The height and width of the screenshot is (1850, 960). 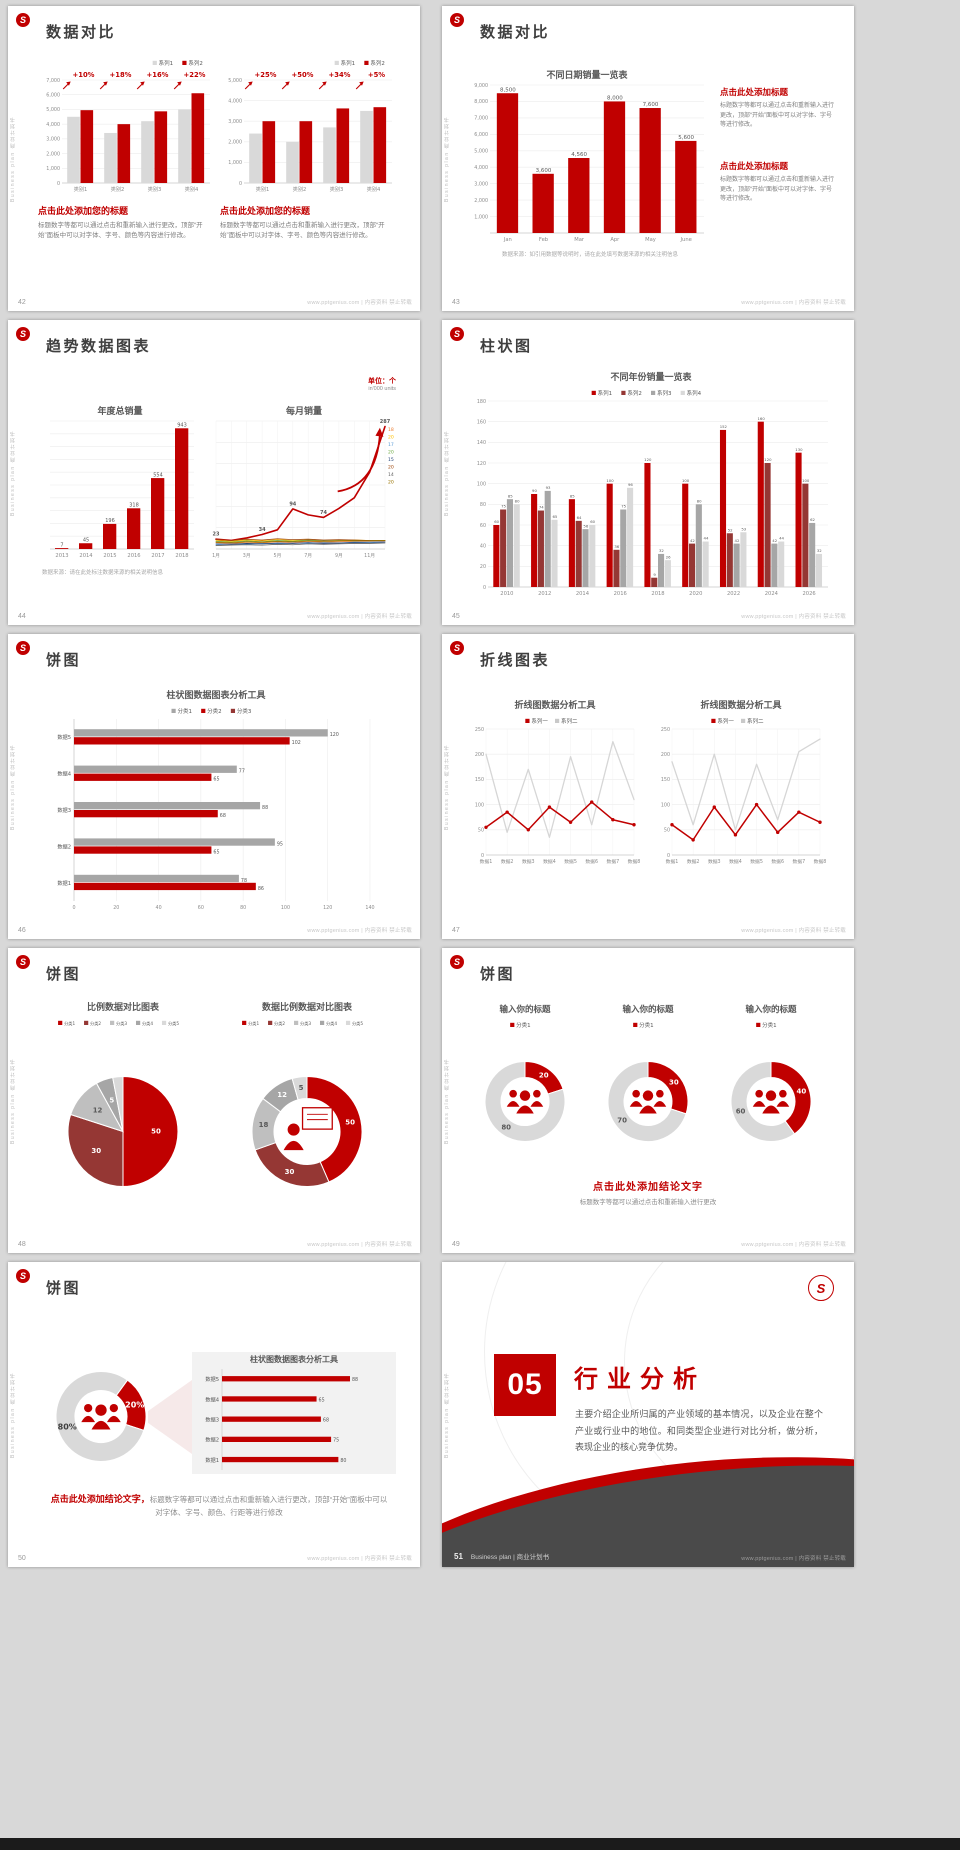 I want to click on block-heading: 点击此处添加您的标题, so click(x=265, y=211).